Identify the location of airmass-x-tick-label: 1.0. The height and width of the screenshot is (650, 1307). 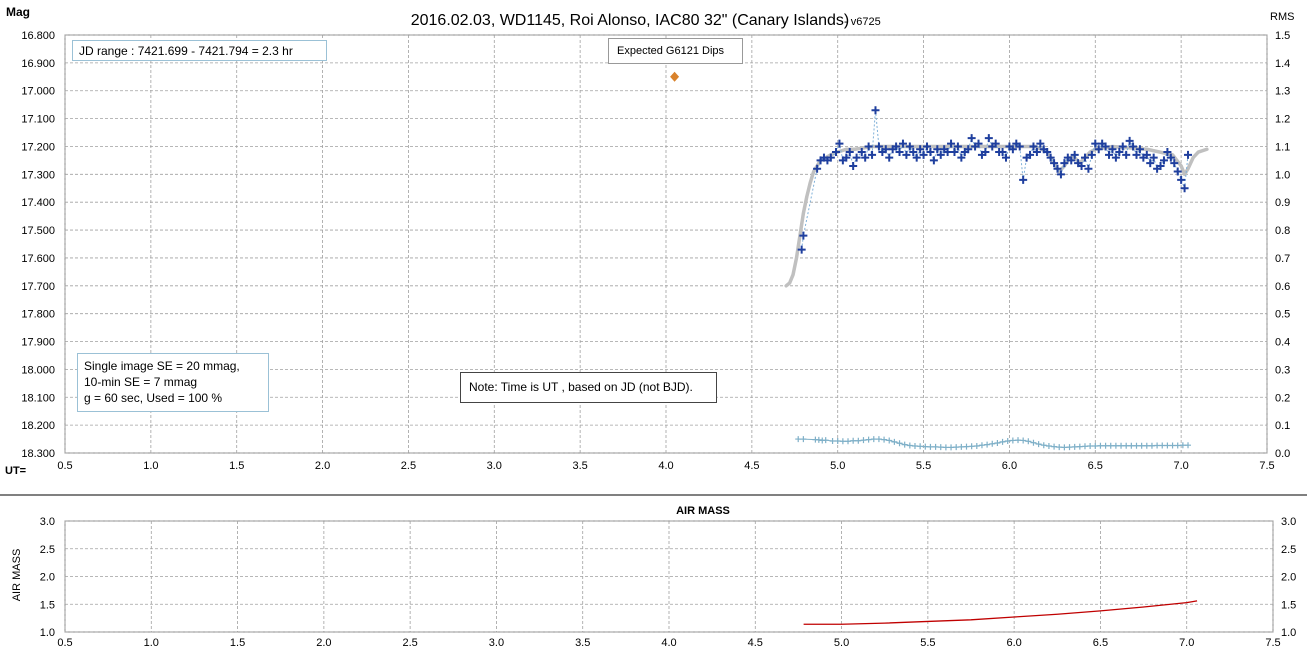
(151, 643).